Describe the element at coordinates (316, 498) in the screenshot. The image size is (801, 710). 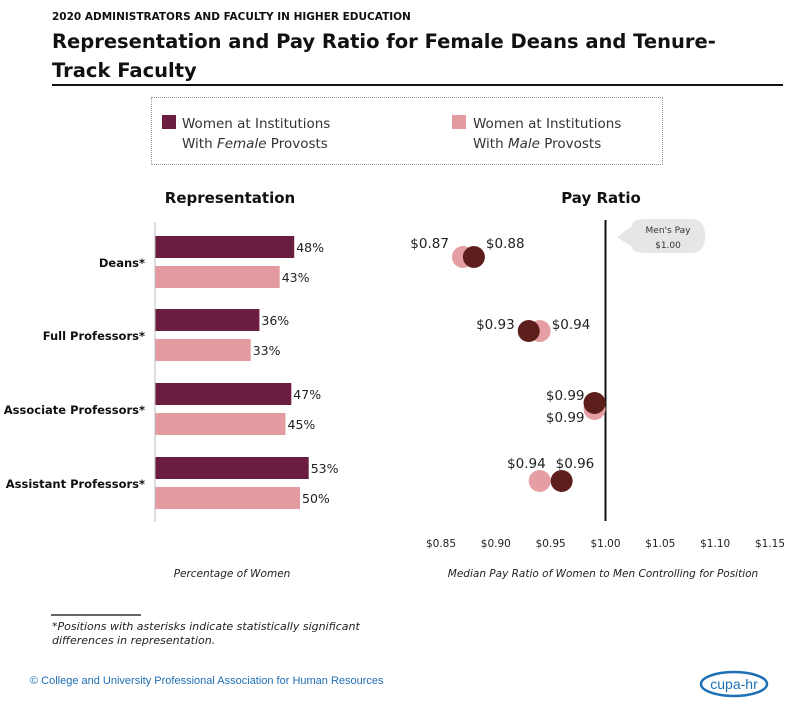
I see `bar-value-label: 50%` at that location.